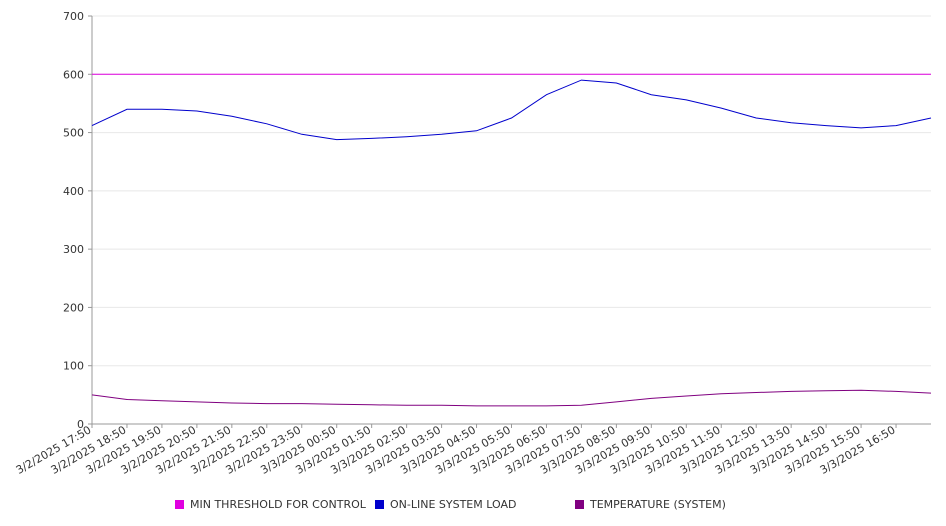  What do you see at coordinates (73, 307) in the screenshot?
I see `y-tick-label: 200` at bounding box center [73, 307].